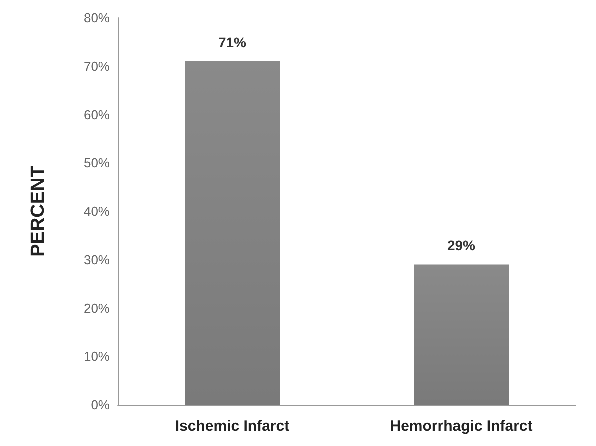  What do you see at coordinates (97, 163) in the screenshot?
I see `y-tick-label: 50%` at bounding box center [97, 163].